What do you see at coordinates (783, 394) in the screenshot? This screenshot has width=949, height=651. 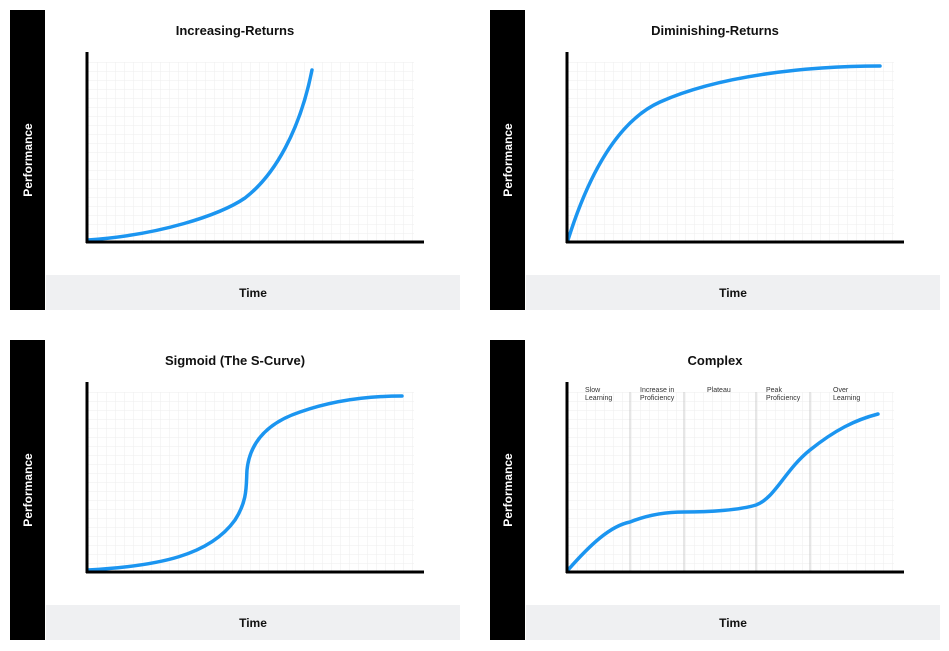 I see `phase-label-peak-proficiency: Peak Proficiency` at bounding box center [783, 394].